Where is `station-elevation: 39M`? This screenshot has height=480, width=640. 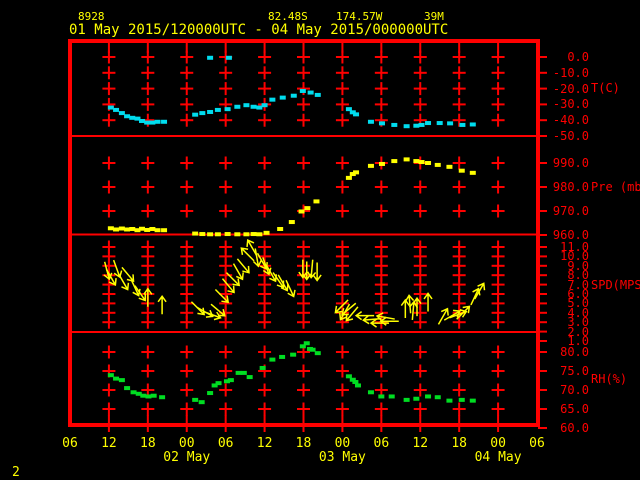 station-elevation: 39M is located at coordinates (434, 16).